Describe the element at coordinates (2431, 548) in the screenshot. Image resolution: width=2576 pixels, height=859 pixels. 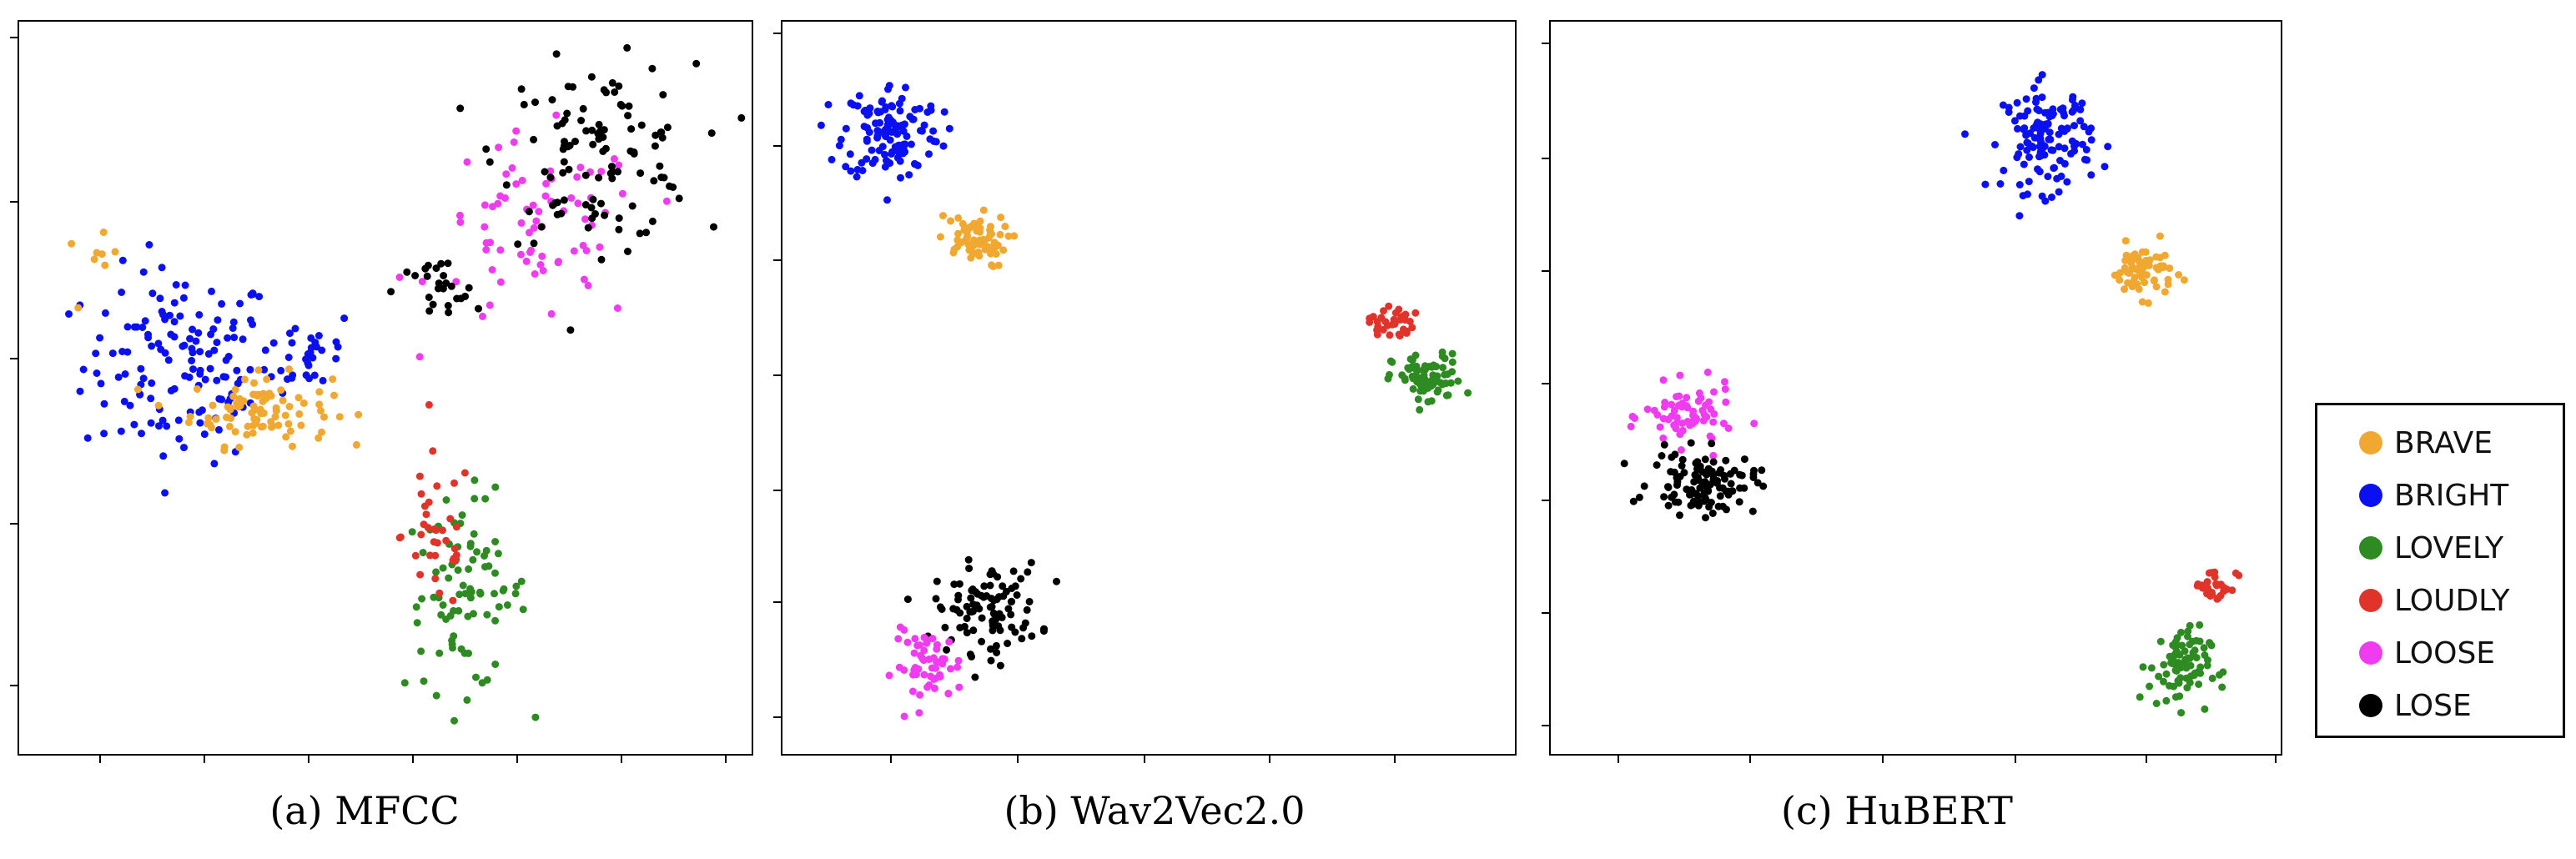
I see `legend-item-lovely: LOVELY` at that location.